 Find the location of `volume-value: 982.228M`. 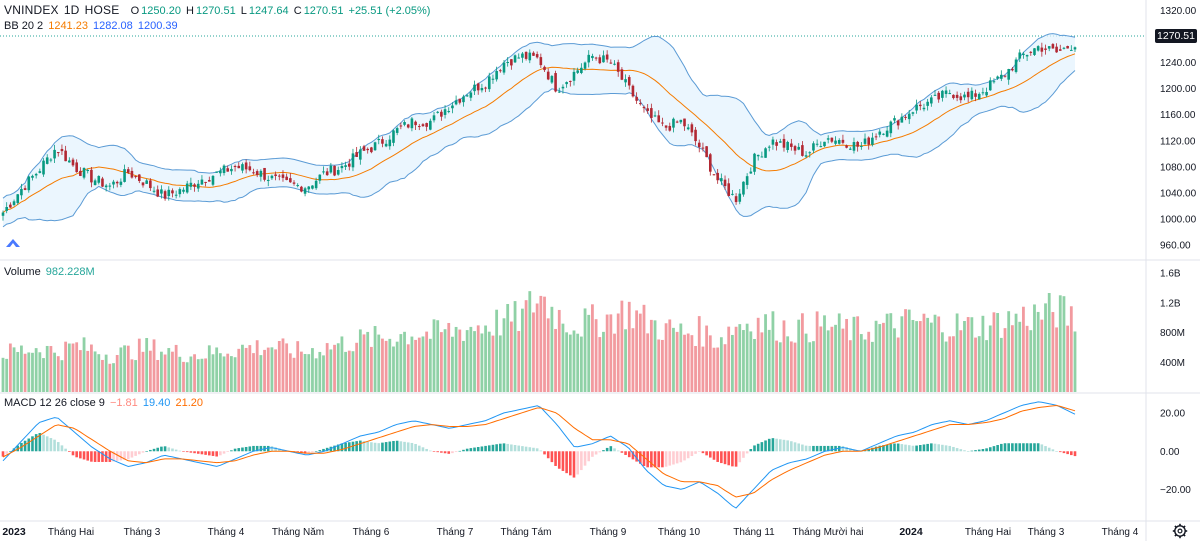

volume-value: 982.228M is located at coordinates (70, 272).